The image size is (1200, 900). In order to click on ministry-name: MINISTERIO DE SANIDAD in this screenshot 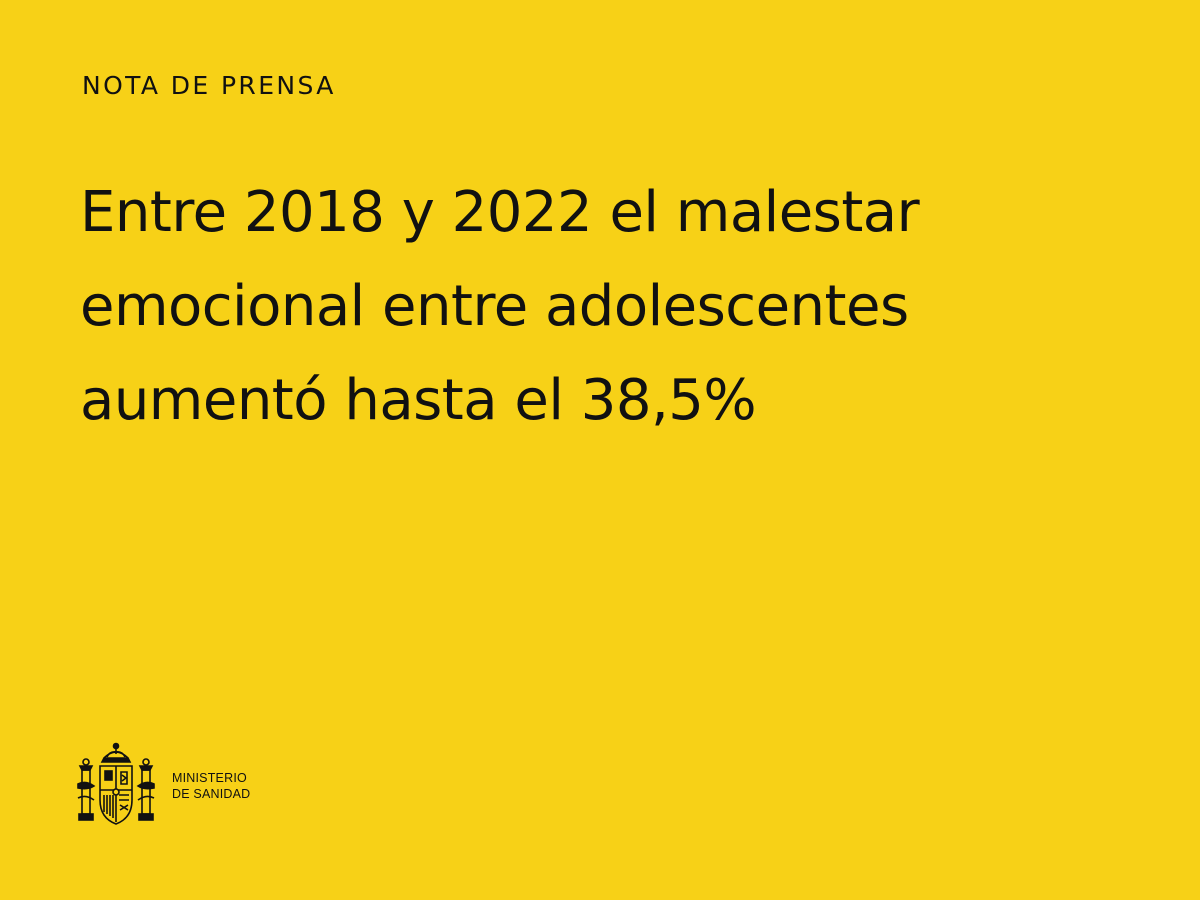, I will do `click(211, 786)`.